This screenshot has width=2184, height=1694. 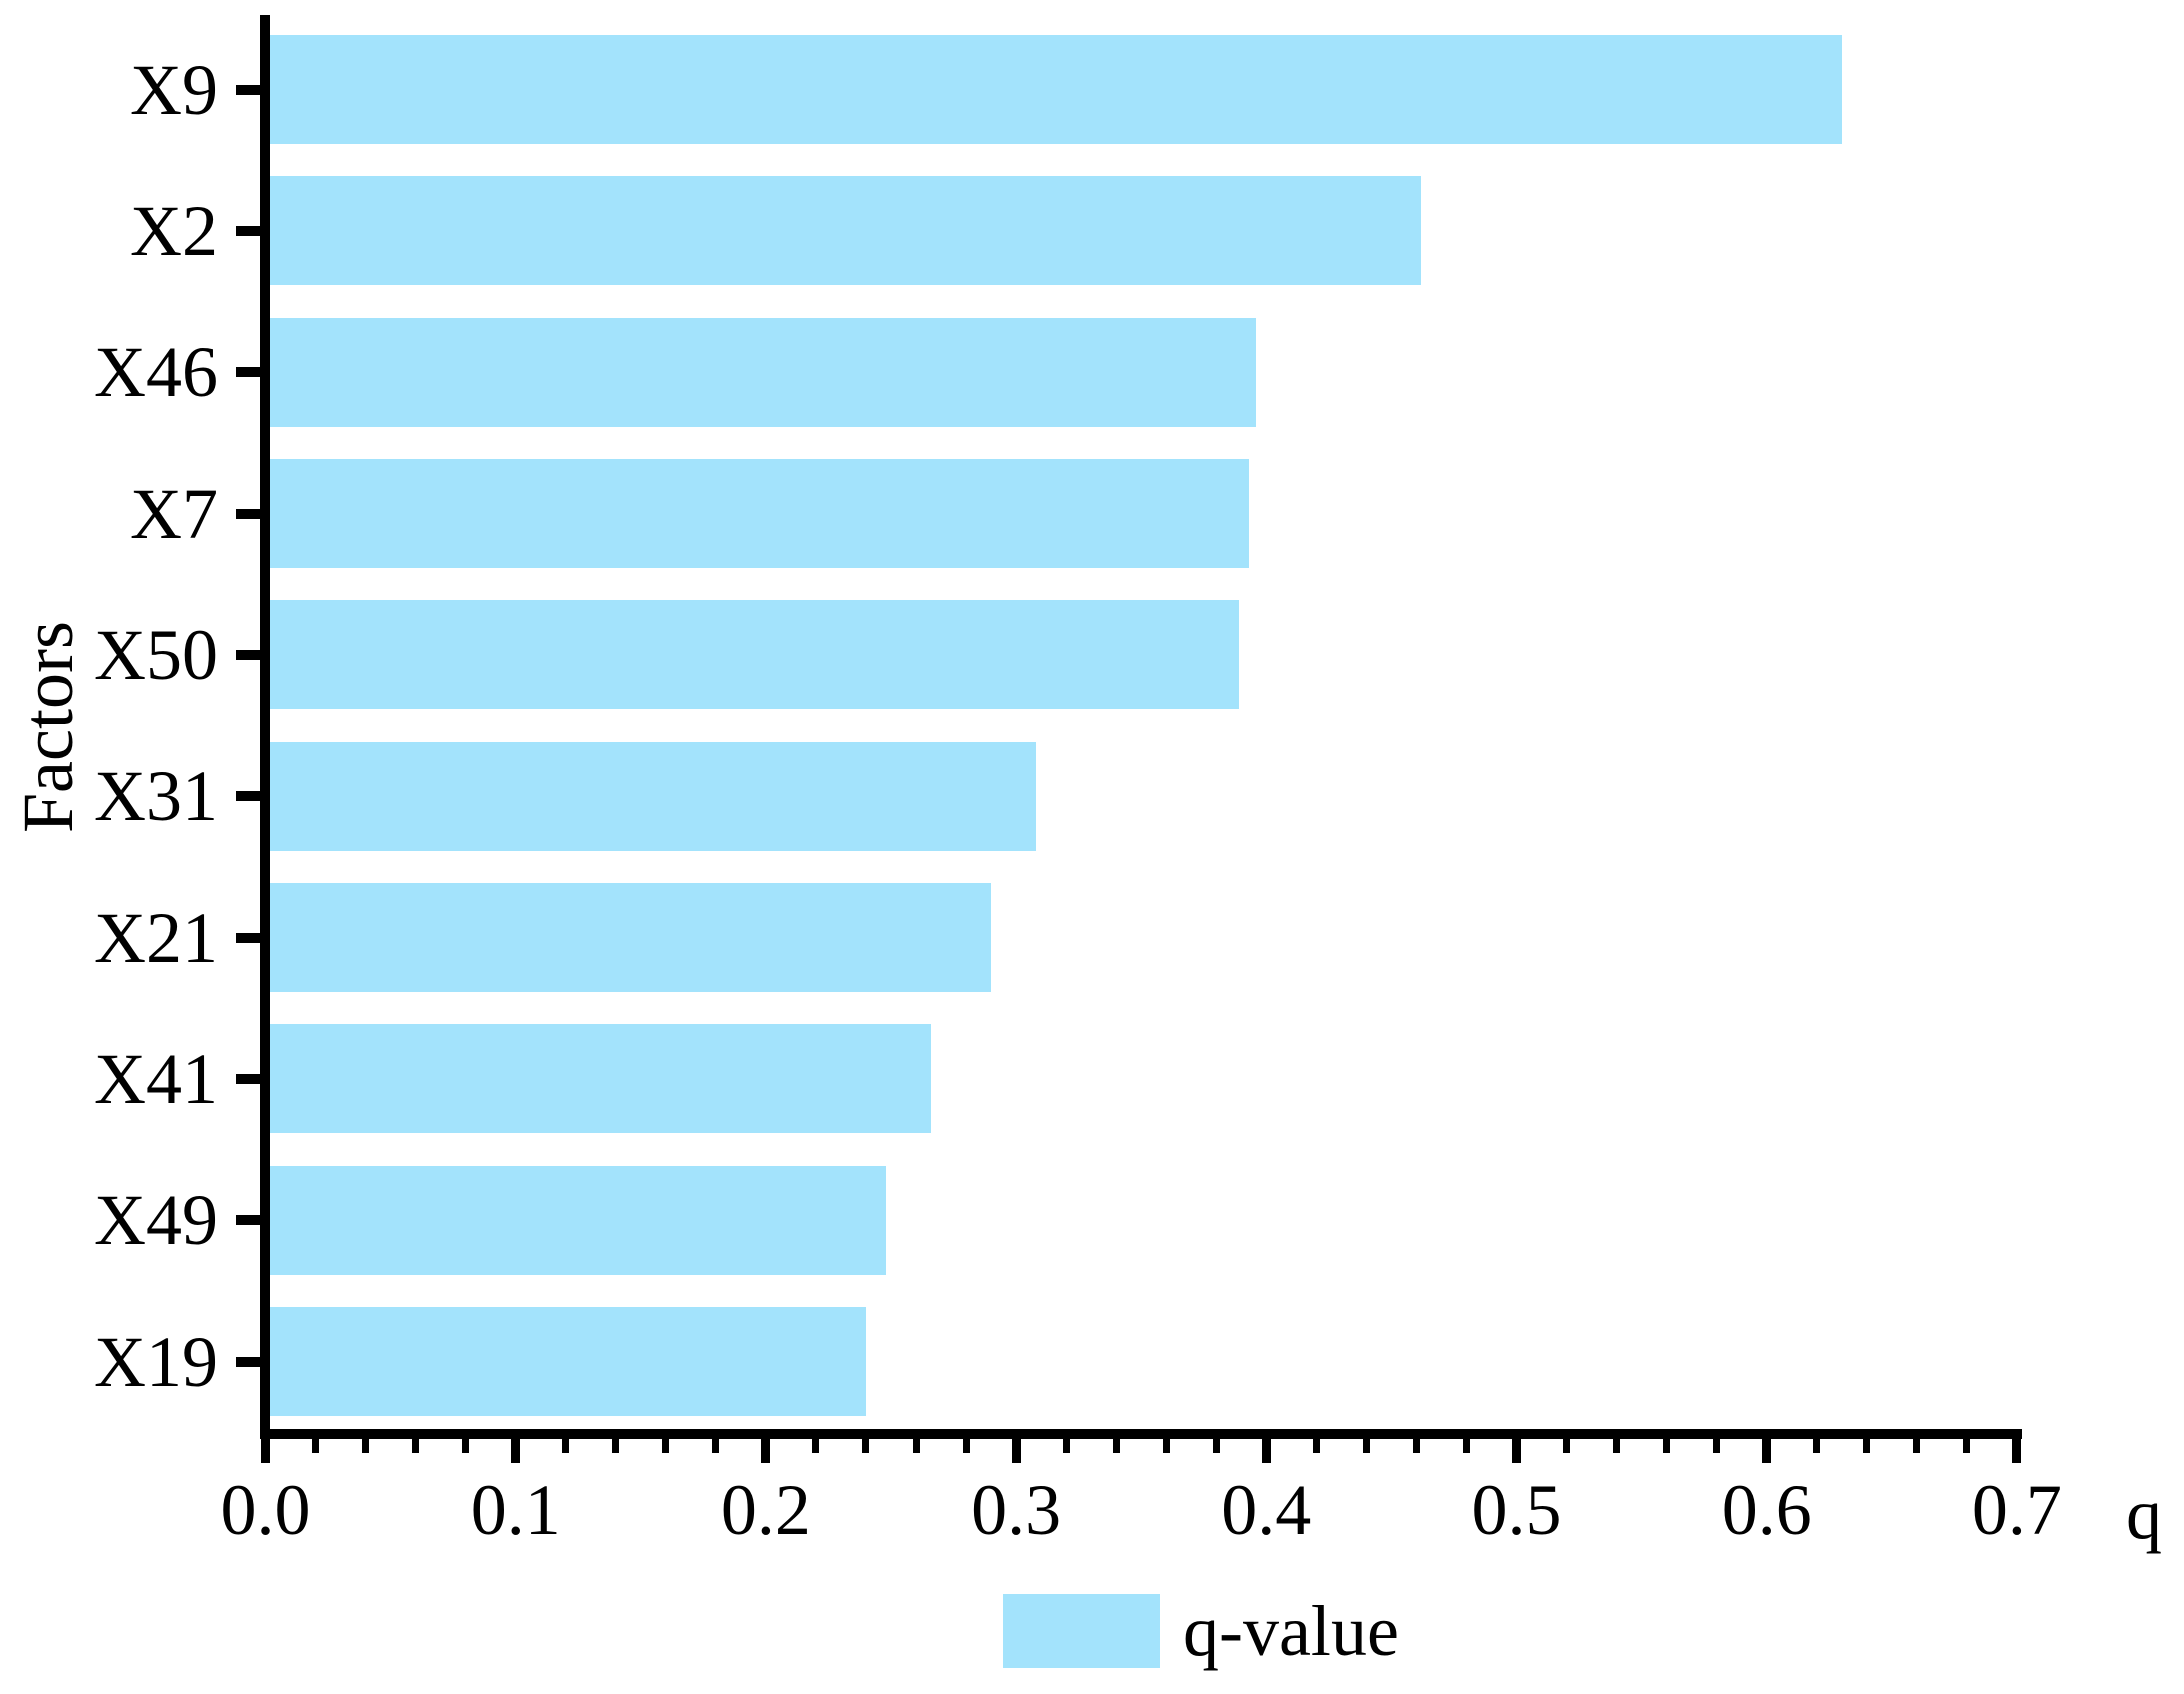 What do you see at coordinates (1081, 1631) in the screenshot?
I see `legend-swatch` at bounding box center [1081, 1631].